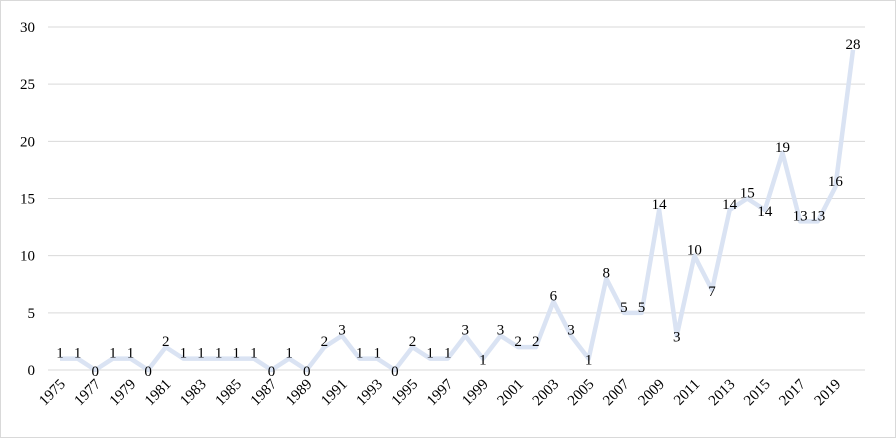 Image resolution: width=896 pixels, height=439 pixels. Describe the element at coordinates (792, 392) in the screenshot. I see `x-tick-label: 2017` at that location.